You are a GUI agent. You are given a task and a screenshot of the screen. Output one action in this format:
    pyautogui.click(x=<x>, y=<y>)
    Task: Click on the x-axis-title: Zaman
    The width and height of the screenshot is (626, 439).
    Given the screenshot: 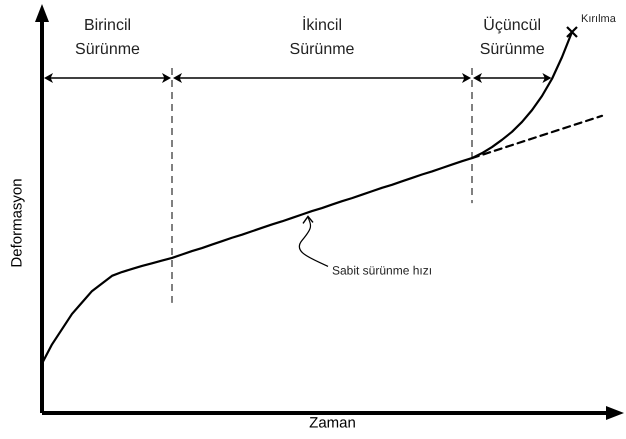 What is the action you would take?
    pyautogui.click(x=332, y=423)
    